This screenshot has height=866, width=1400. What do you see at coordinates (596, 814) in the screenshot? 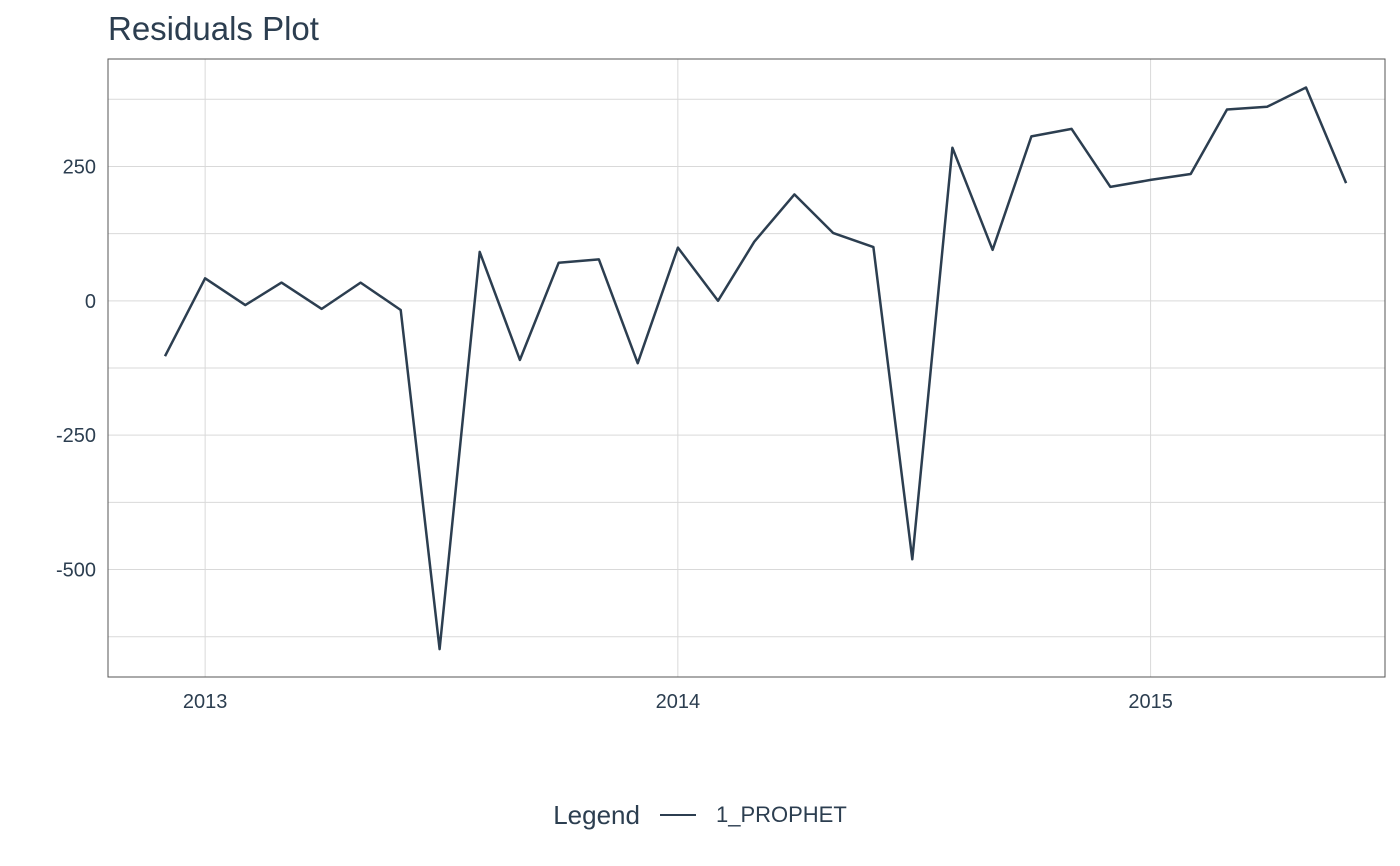
I see `legend-title: Legend` at bounding box center [596, 814].